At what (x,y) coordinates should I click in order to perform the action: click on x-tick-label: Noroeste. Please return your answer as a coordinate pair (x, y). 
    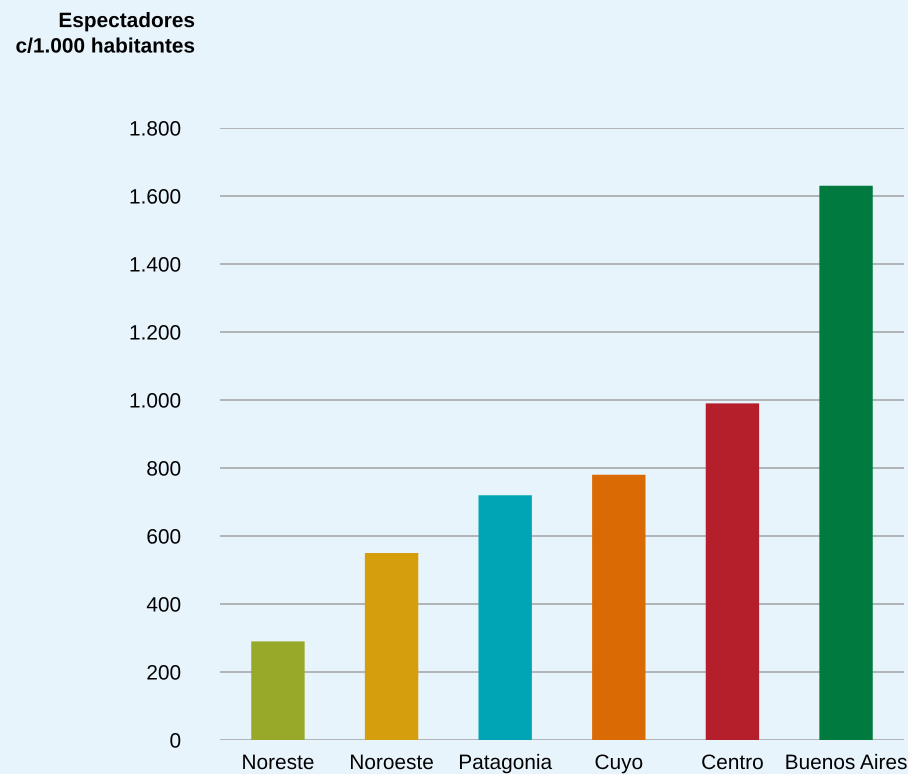
    Looking at the image, I should click on (392, 762).